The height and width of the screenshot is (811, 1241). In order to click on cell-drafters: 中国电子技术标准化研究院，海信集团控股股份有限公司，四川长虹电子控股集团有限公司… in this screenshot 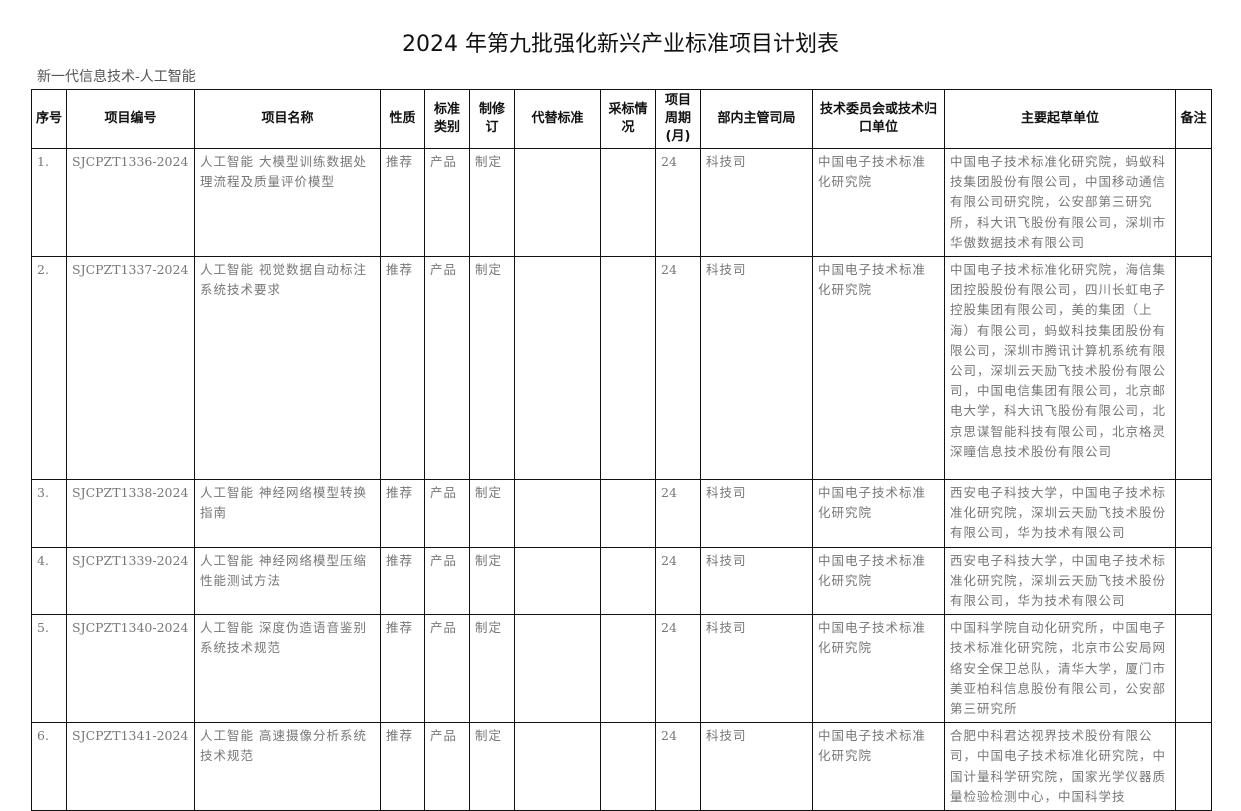, I will do `click(1060, 368)`.